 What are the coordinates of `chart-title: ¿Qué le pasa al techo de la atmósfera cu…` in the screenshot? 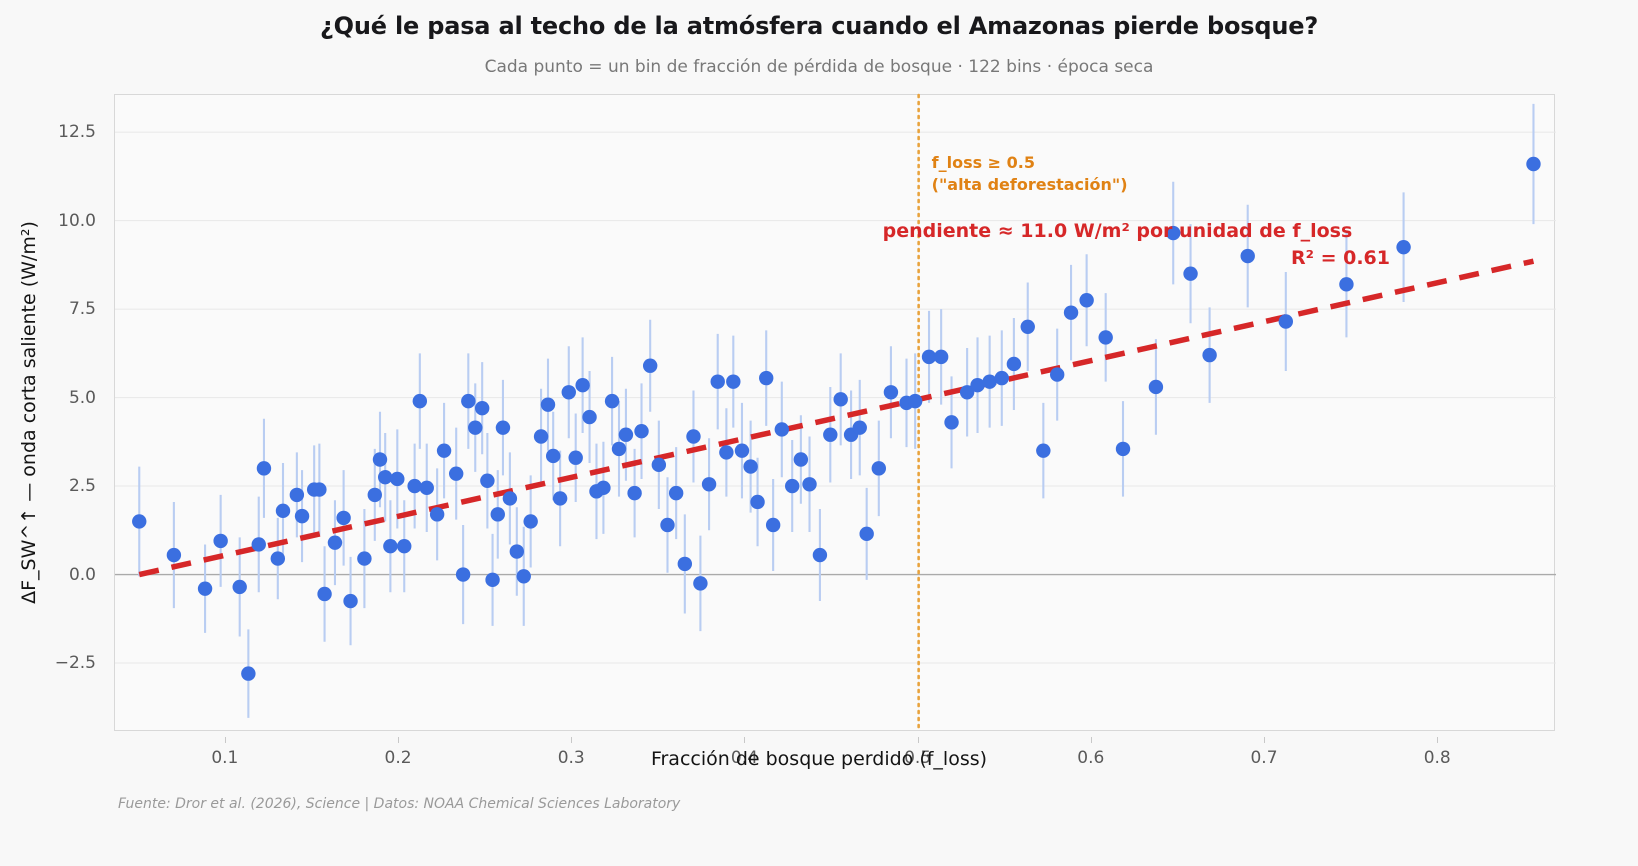 It's located at (819, 26).